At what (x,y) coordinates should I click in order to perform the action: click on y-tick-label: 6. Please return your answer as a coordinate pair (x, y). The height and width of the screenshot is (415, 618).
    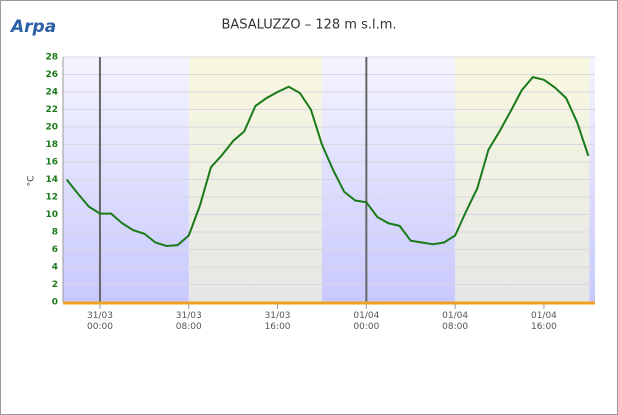
    Looking at the image, I should click on (55, 250).